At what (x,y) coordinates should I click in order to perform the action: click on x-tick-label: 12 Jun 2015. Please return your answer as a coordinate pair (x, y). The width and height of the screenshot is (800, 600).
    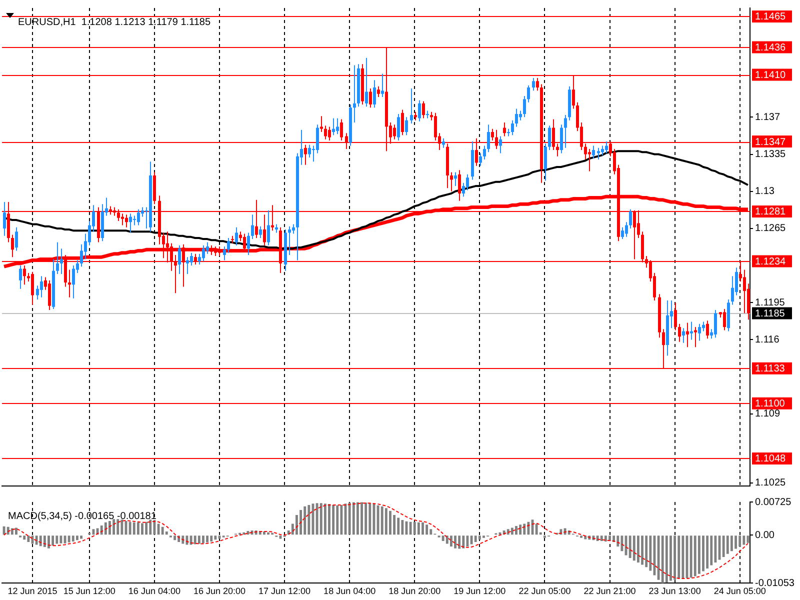
    Looking at the image, I should click on (33, 591).